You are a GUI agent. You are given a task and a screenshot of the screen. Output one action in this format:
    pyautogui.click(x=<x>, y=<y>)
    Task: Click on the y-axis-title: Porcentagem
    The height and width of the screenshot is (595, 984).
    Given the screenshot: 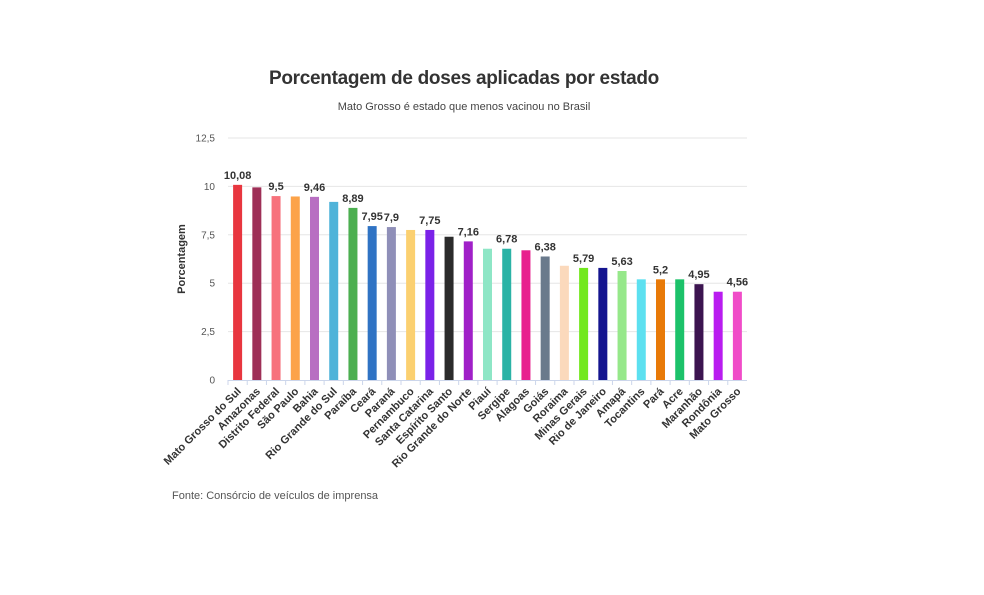 What is the action you would take?
    pyautogui.click(x=182, y=259)
    